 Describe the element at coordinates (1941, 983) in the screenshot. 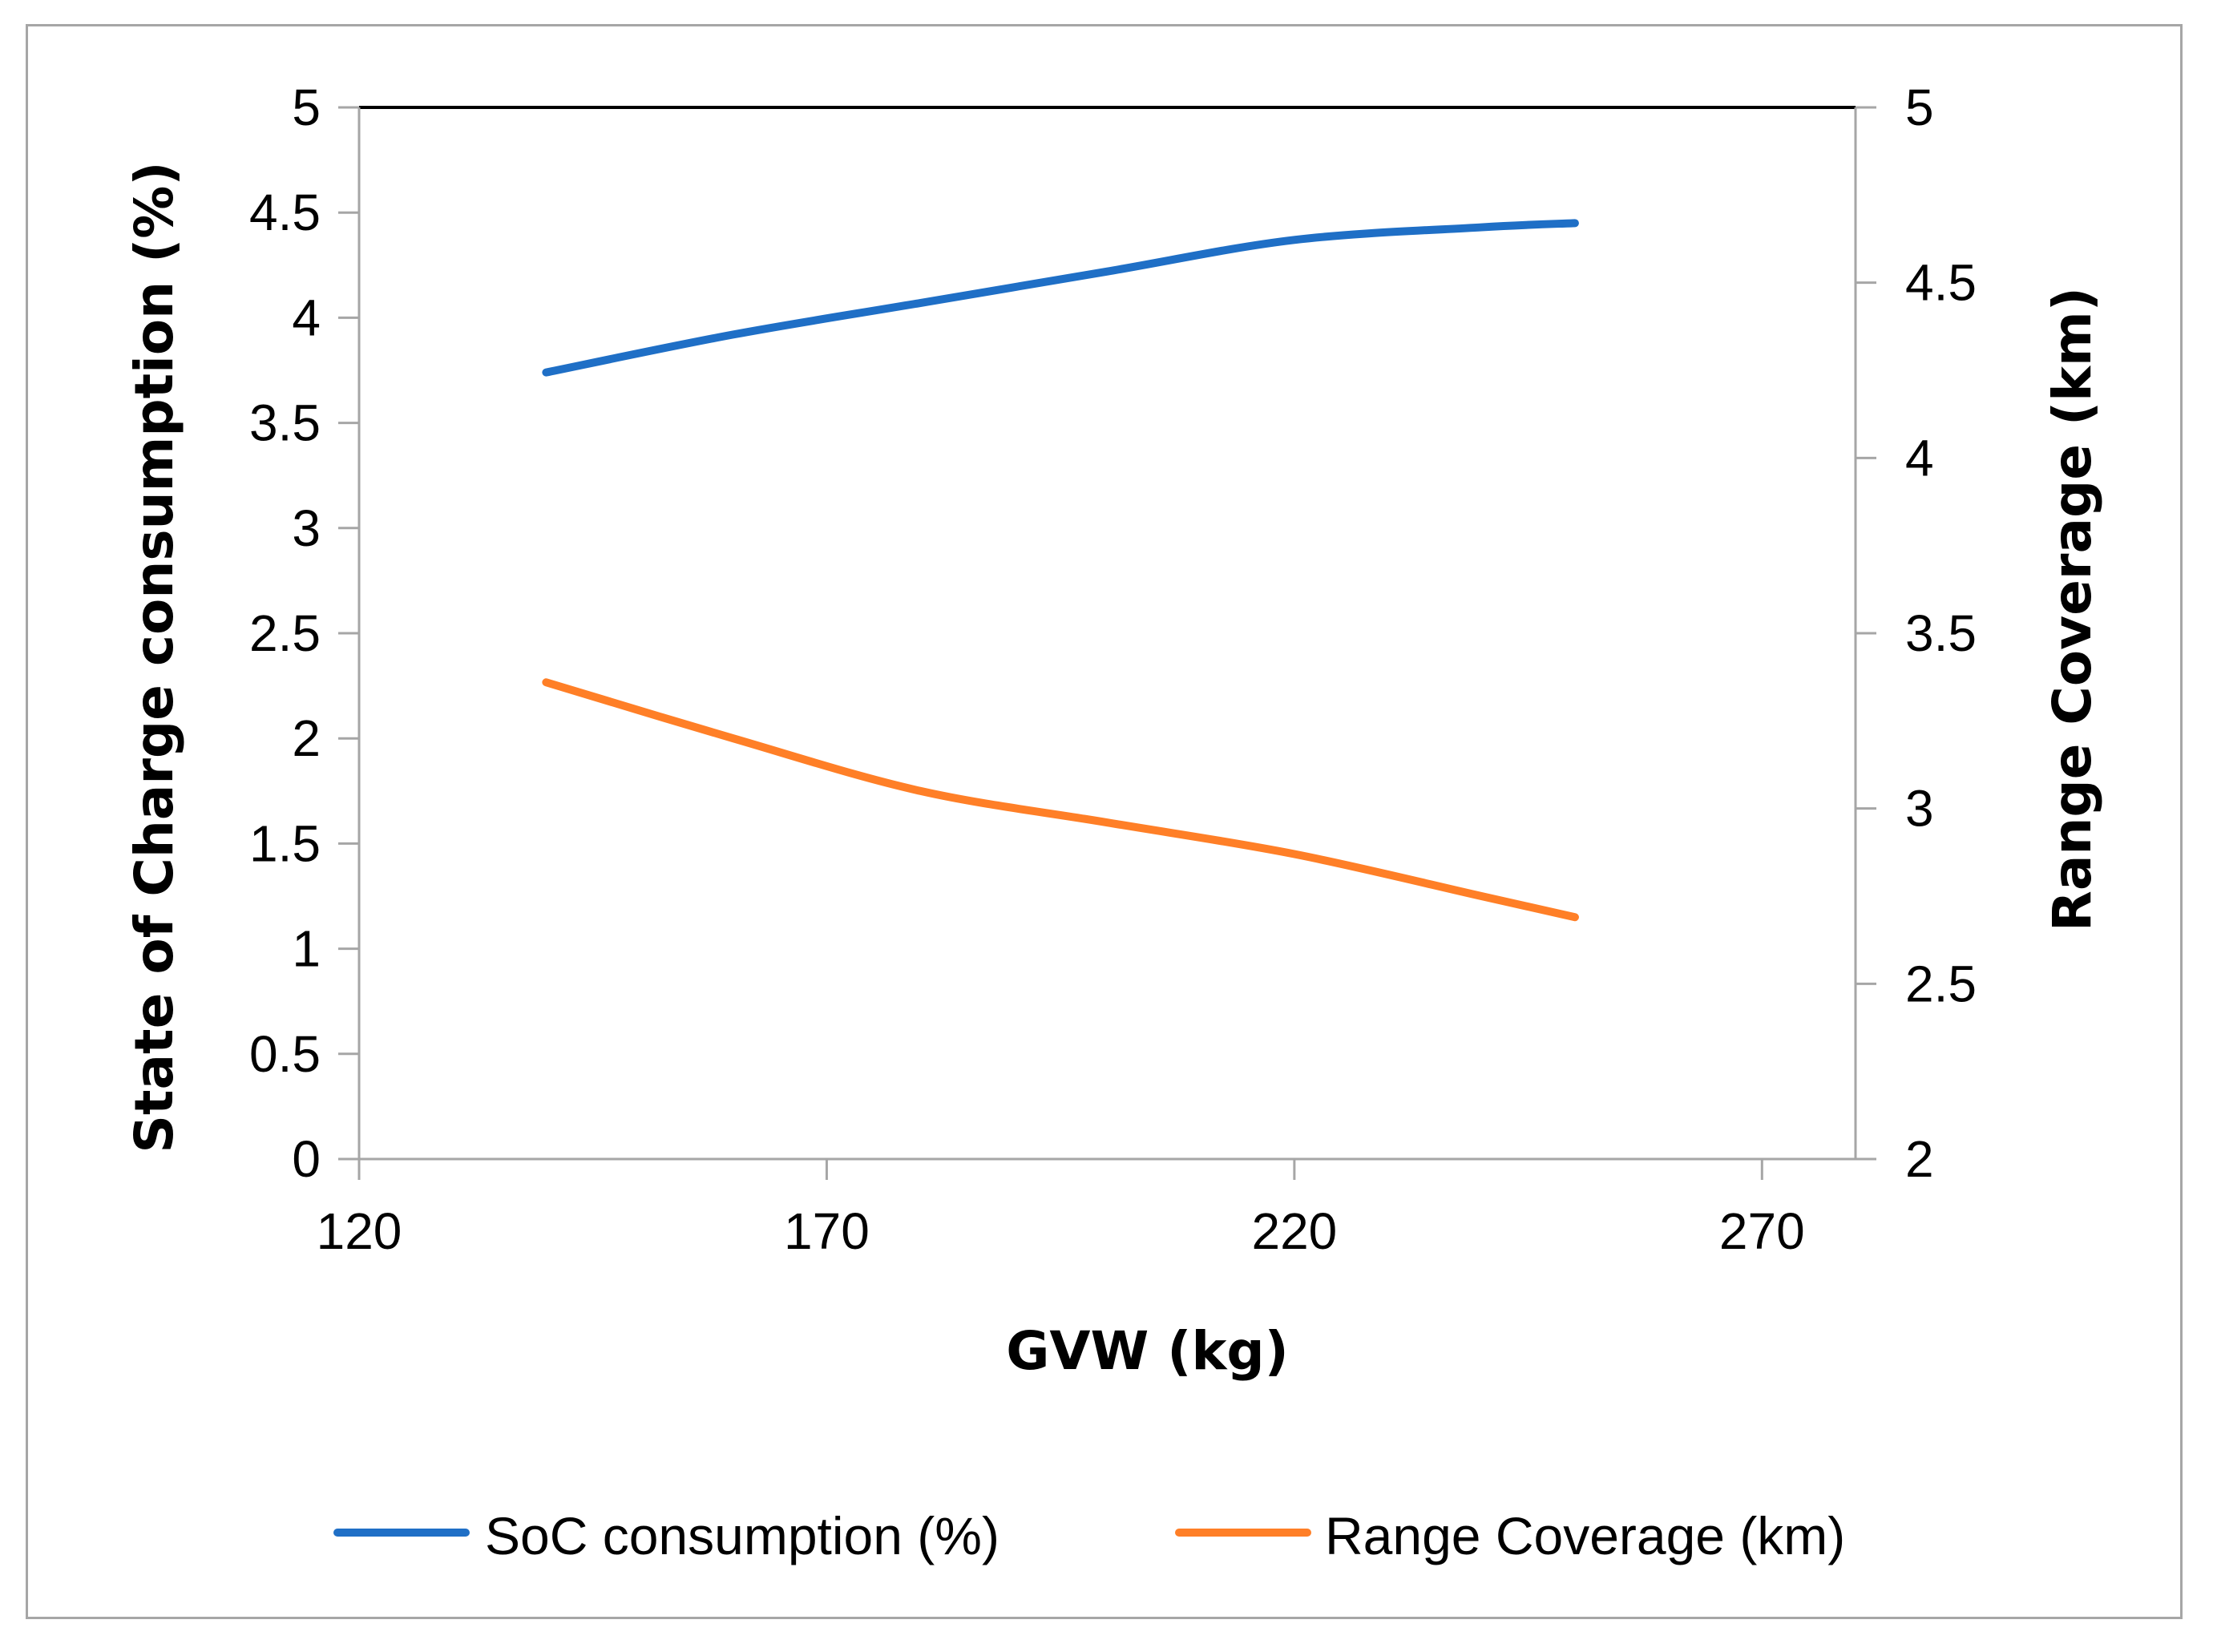

I see `y2-tick-label: 2.5` at that location.